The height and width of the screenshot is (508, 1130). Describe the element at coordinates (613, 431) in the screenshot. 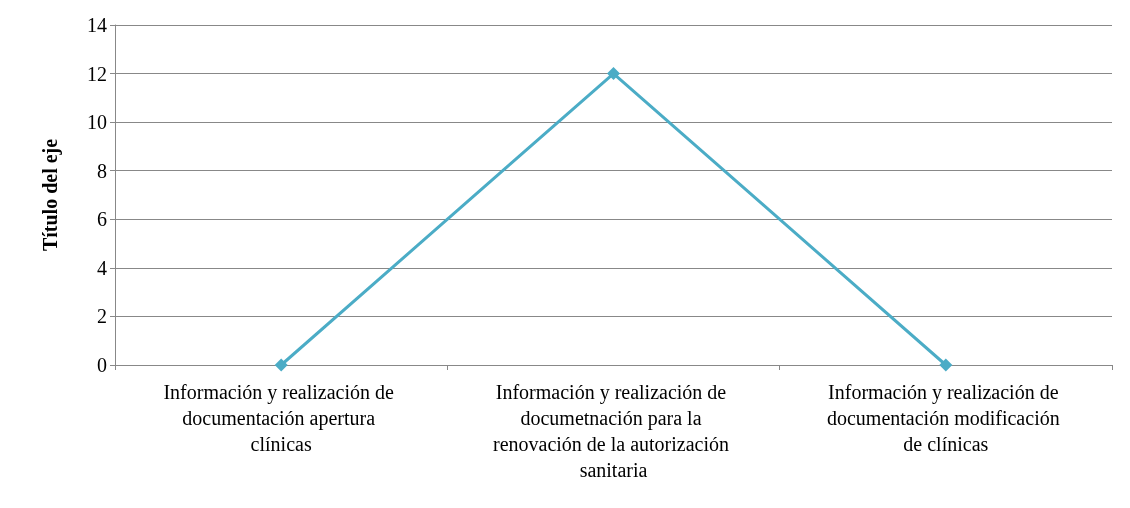

I see `x-tick-label: Información y realización de documetnación para la renovación de la autorización sanitaria` at that location.